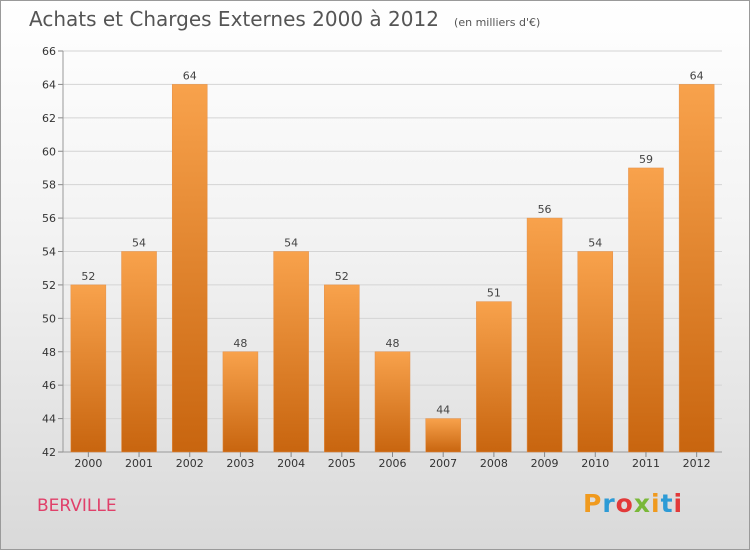 Image resolution: width=750 pixels, height=550 pixels. Describe the element at coordinates (595, 463) in the screenshot. I see `x-tick-label-2010: 2010` at that location.